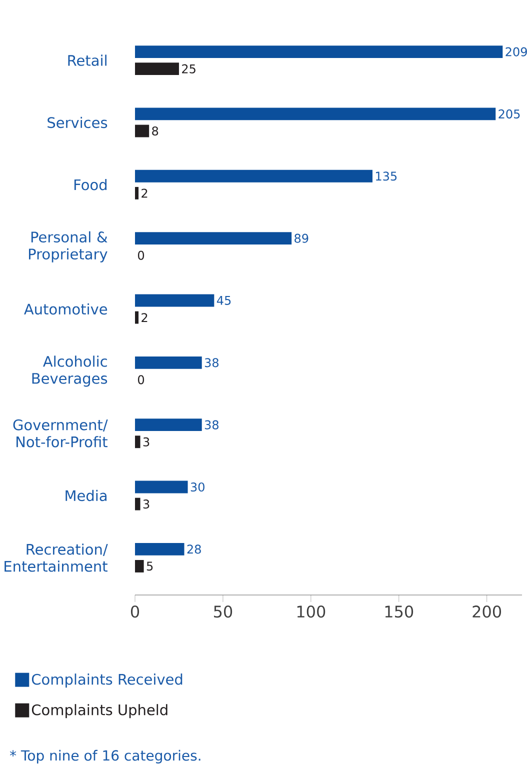 This screenshot has height=773, width=527. I want to click on data-label: 209, so click(516, 51).